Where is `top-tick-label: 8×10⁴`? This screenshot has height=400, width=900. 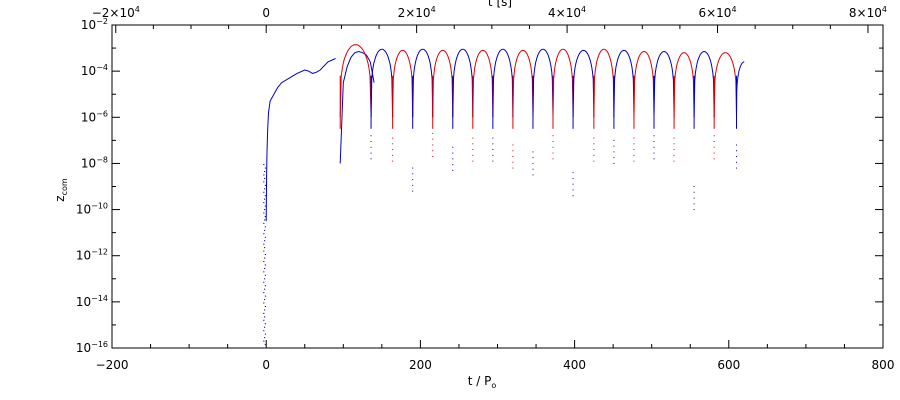 top-tick-label: 8×10⁴ is located at coordinates (868, 12).